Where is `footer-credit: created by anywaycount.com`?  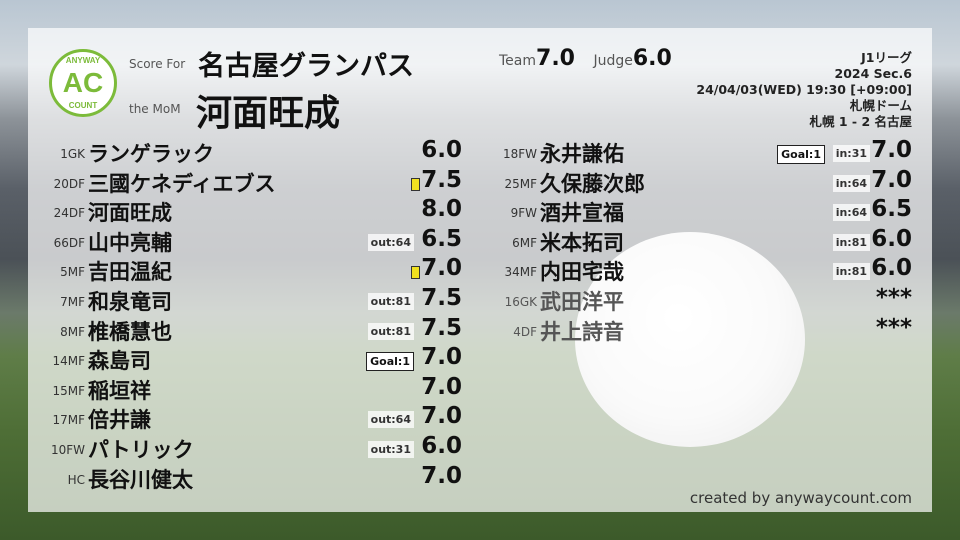
footer-credit: created by anywaycount.com is located at coordinates (800, 498).